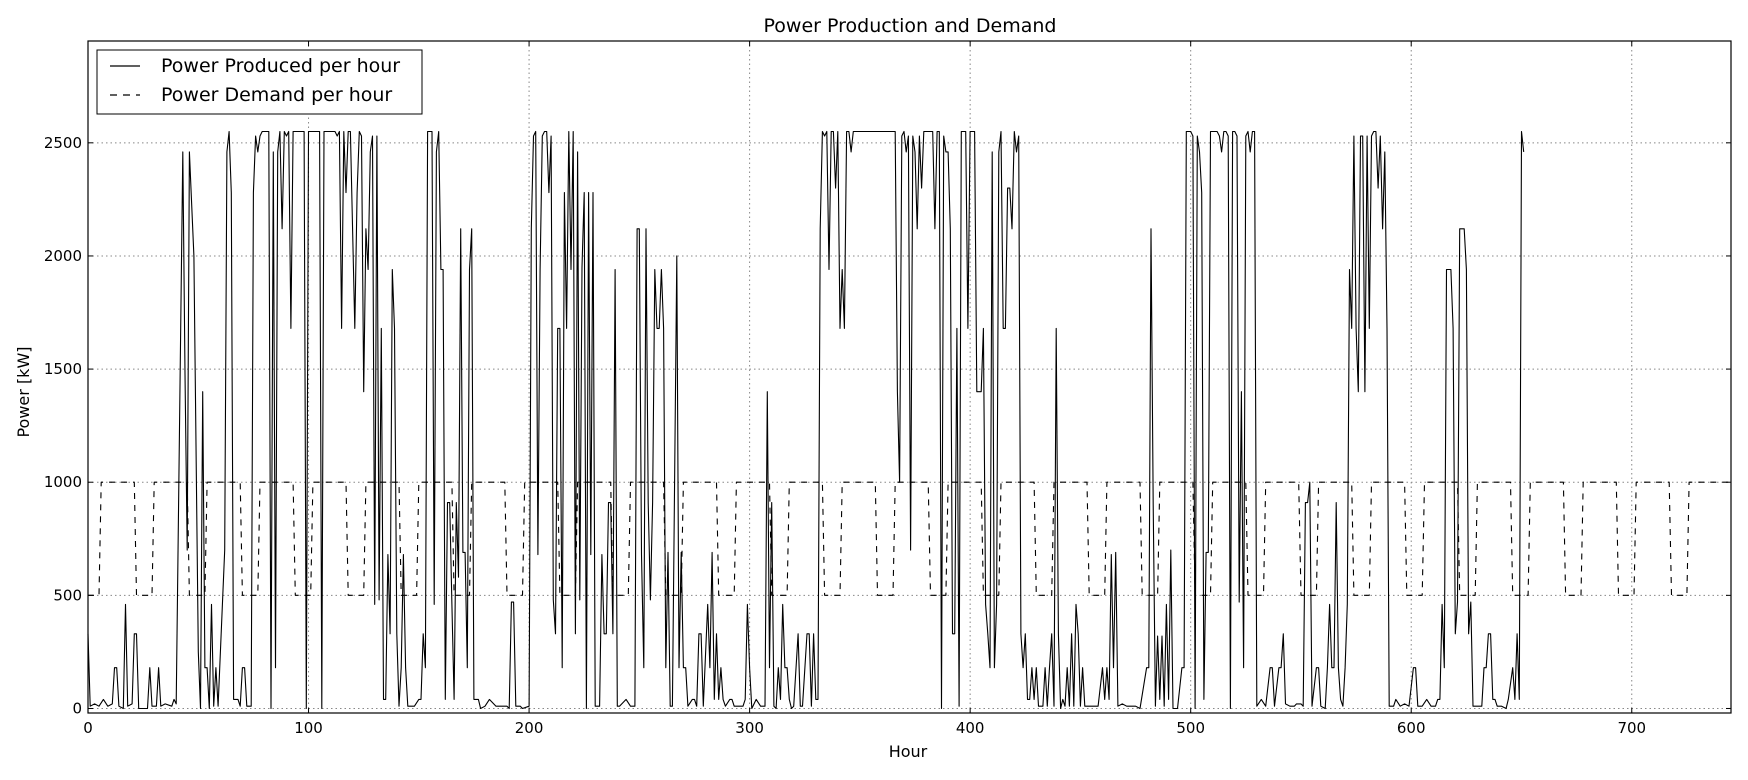 This screenshot has height=780, width=1748. I want to click on legend-entry-demand: Power Demand per hour, so click(276, 95).